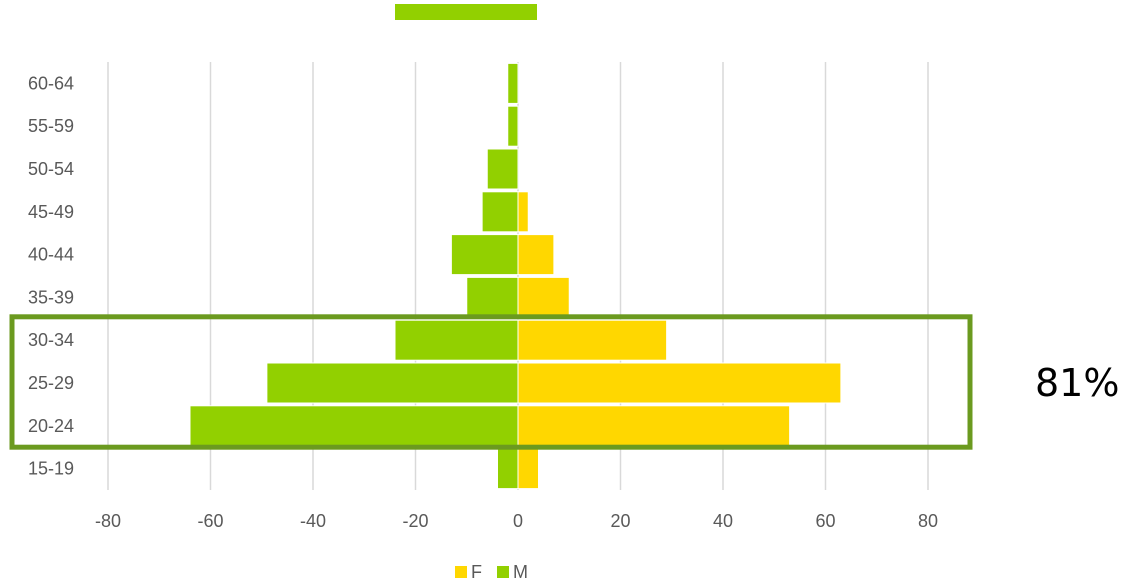 The image size is (1143, 584). I want to click on category-label: 40-44, so click(51, 255).